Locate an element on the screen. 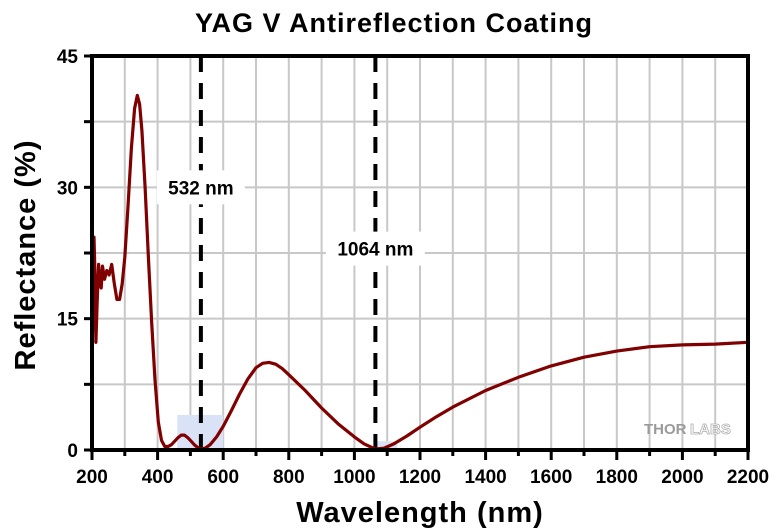 The height and width of the screenshot is (532, 780). marker-label-1064: 1064 nm is located at coordinates (375, 250).